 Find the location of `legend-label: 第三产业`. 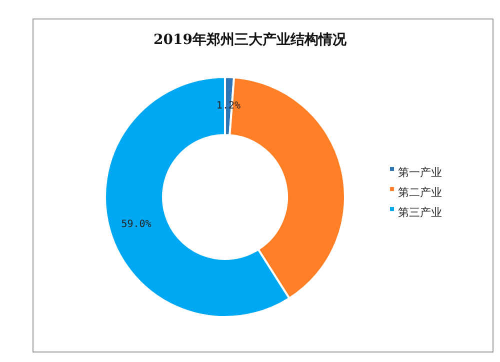

legend-label: 第三产业 is located at coordinates (420, 213).